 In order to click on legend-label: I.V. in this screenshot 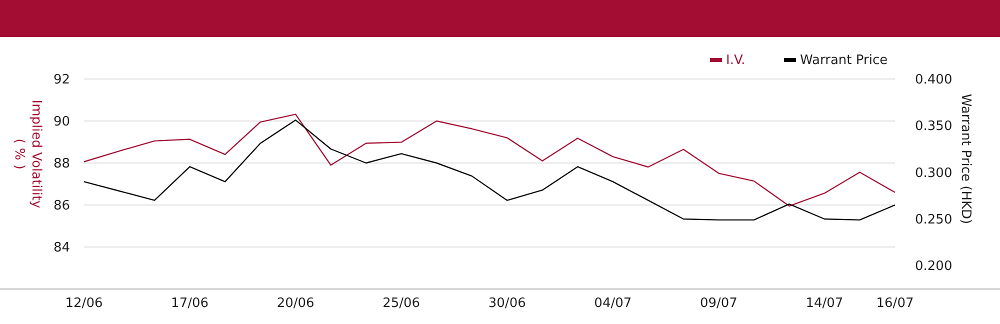, I will do `click(736, 60)`.